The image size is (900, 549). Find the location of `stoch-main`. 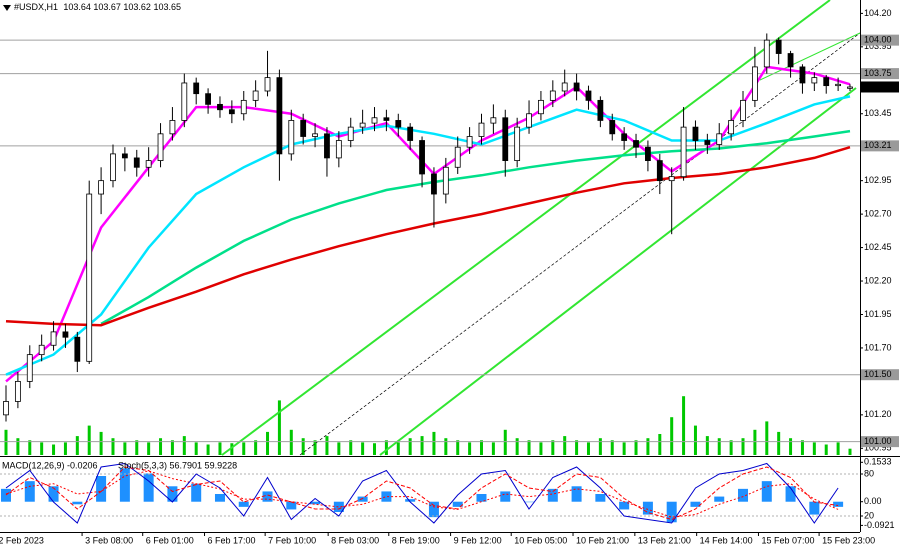

stoch-main is located at coordinates (422, 493).